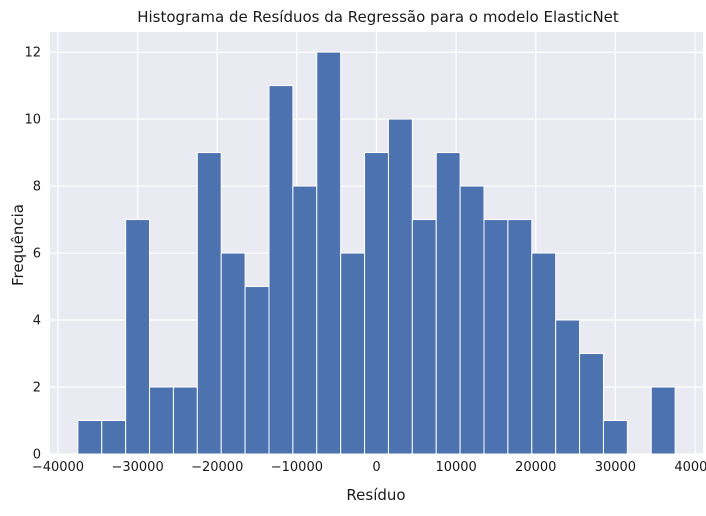 This screenshot has height=516, width=706. I want to click on x-tick-label: 0, so click(376, 467).